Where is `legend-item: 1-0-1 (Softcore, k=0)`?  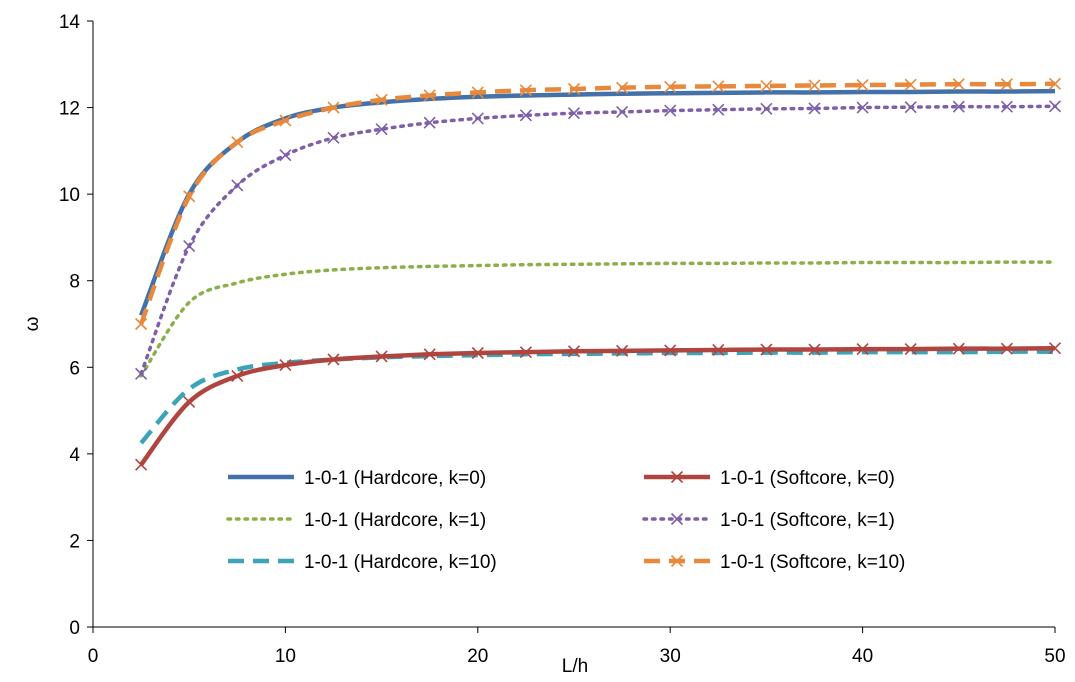 legend-item: 1-0-1 (Softcore, k=0) is located at coordinates (769, 478).